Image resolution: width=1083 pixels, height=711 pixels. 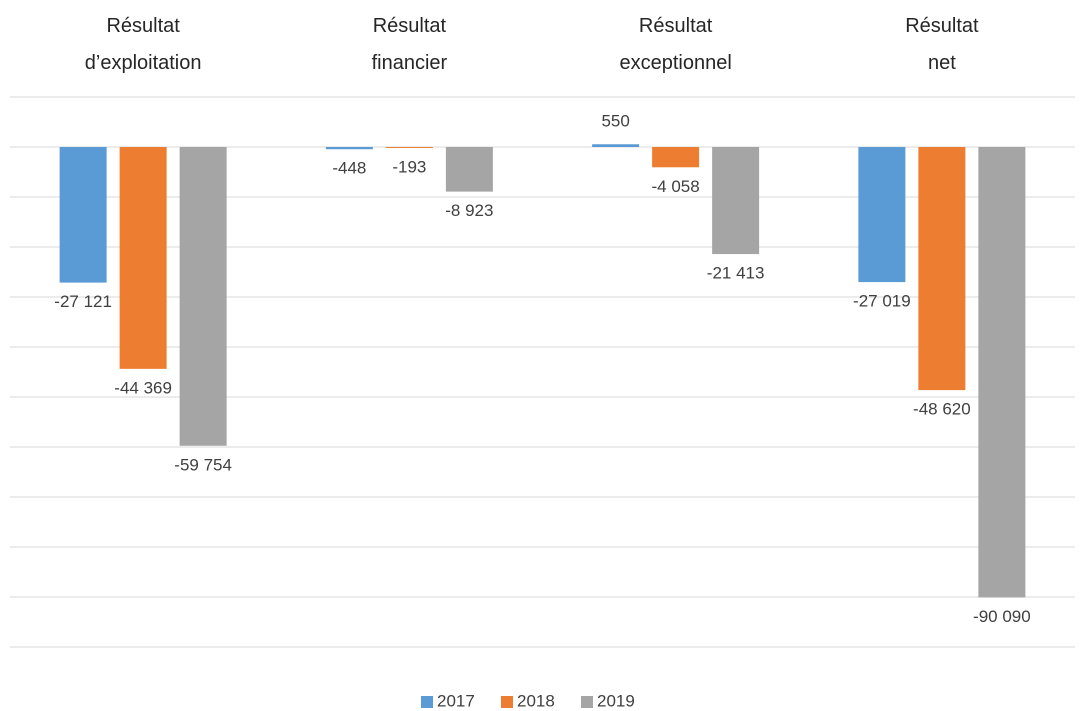 I want to click on data-label: -4 058, so click(x=676, y=186).